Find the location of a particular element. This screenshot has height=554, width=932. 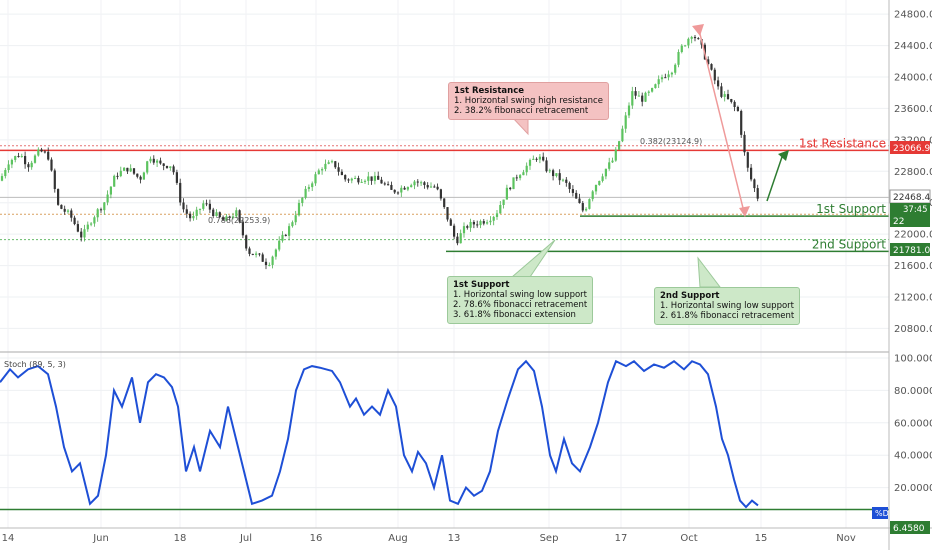

resistance-callout-line: 1. Horizontal swing high resistance is located at coordinates (528, 101).